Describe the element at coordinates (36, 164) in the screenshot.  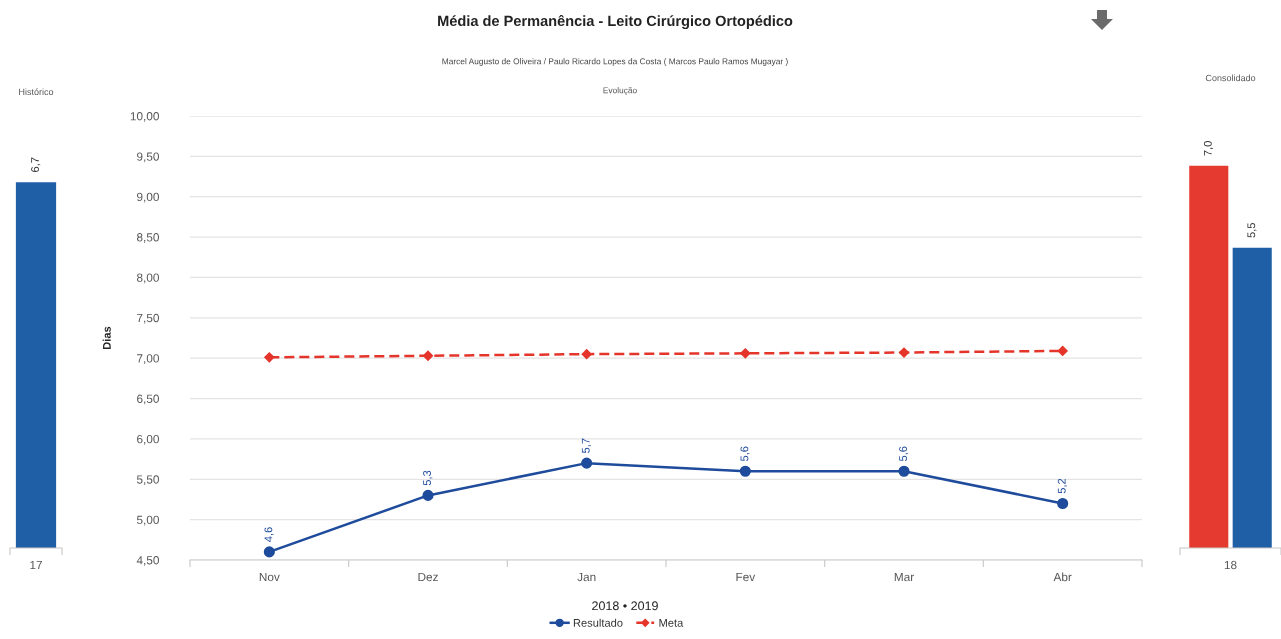
I see `data-label: 6,7` at that location.